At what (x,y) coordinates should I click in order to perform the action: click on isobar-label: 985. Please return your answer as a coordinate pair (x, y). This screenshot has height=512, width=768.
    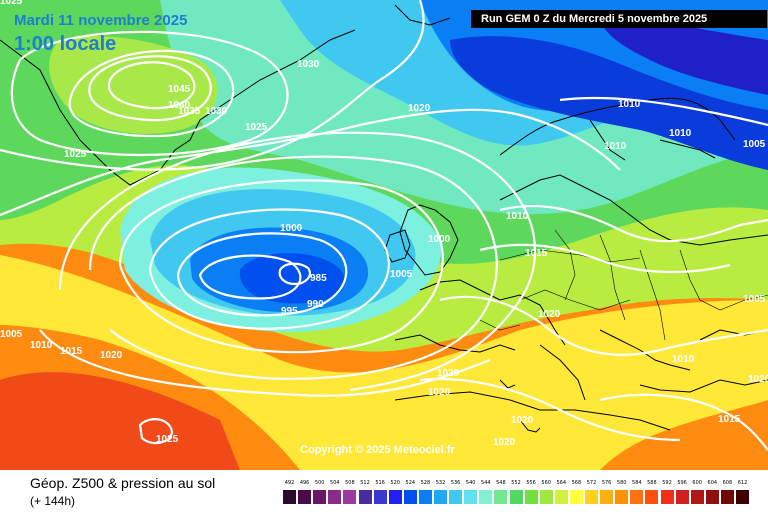
    Looking at the image, I should click on (318, 278).